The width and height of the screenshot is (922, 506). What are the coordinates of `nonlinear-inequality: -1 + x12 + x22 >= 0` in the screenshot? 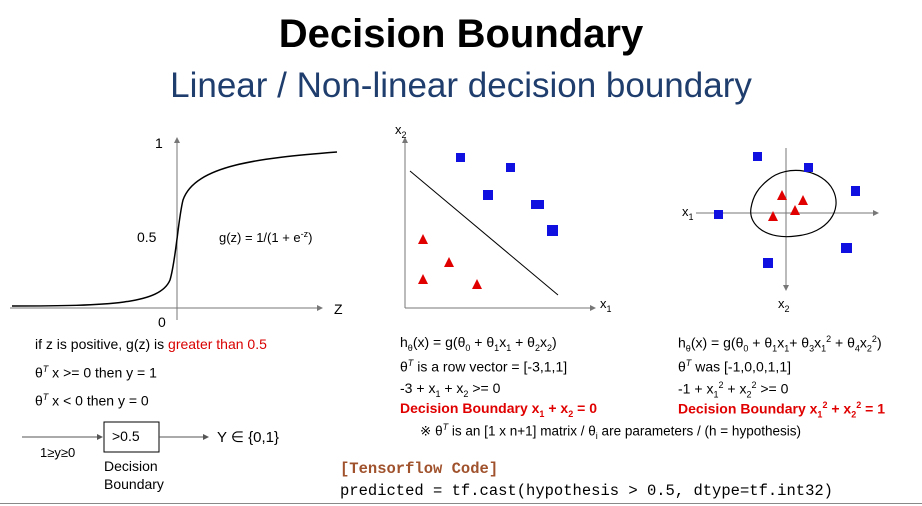 It's located at (733, 390).